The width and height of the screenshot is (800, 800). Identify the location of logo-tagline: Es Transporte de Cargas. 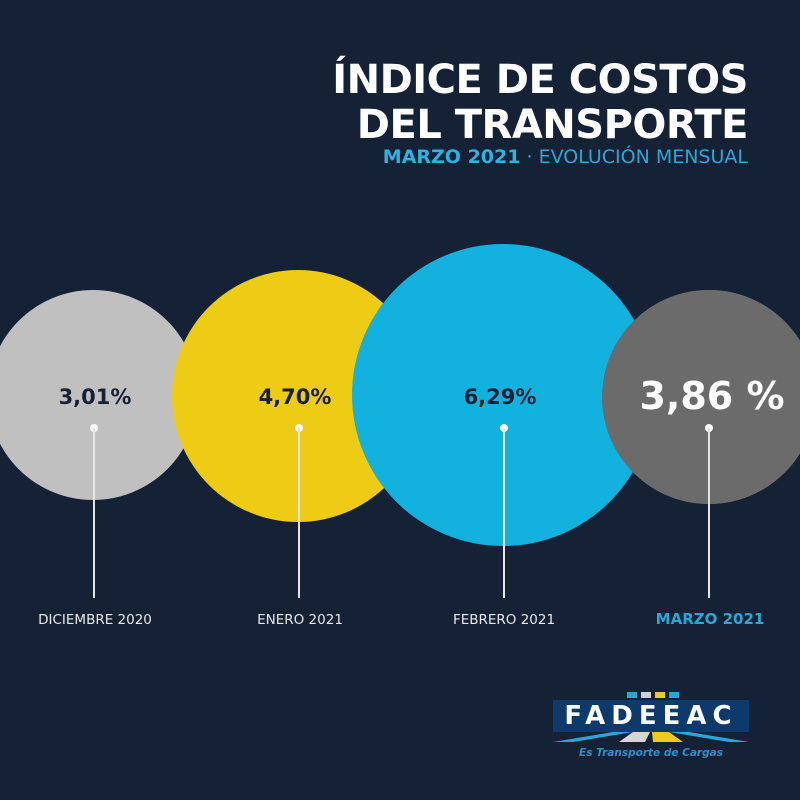
(651, 753).